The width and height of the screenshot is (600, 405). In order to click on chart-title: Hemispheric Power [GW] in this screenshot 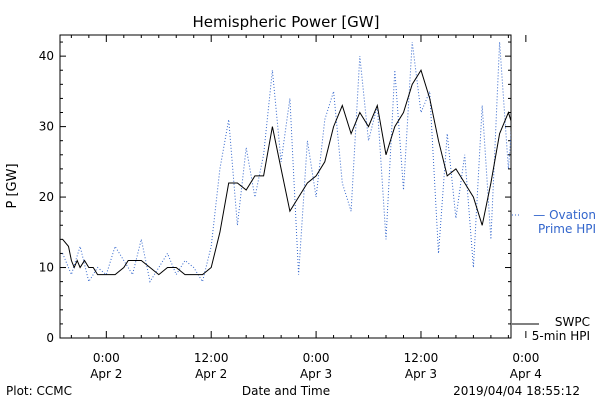, I will do `click(286, 22)`.